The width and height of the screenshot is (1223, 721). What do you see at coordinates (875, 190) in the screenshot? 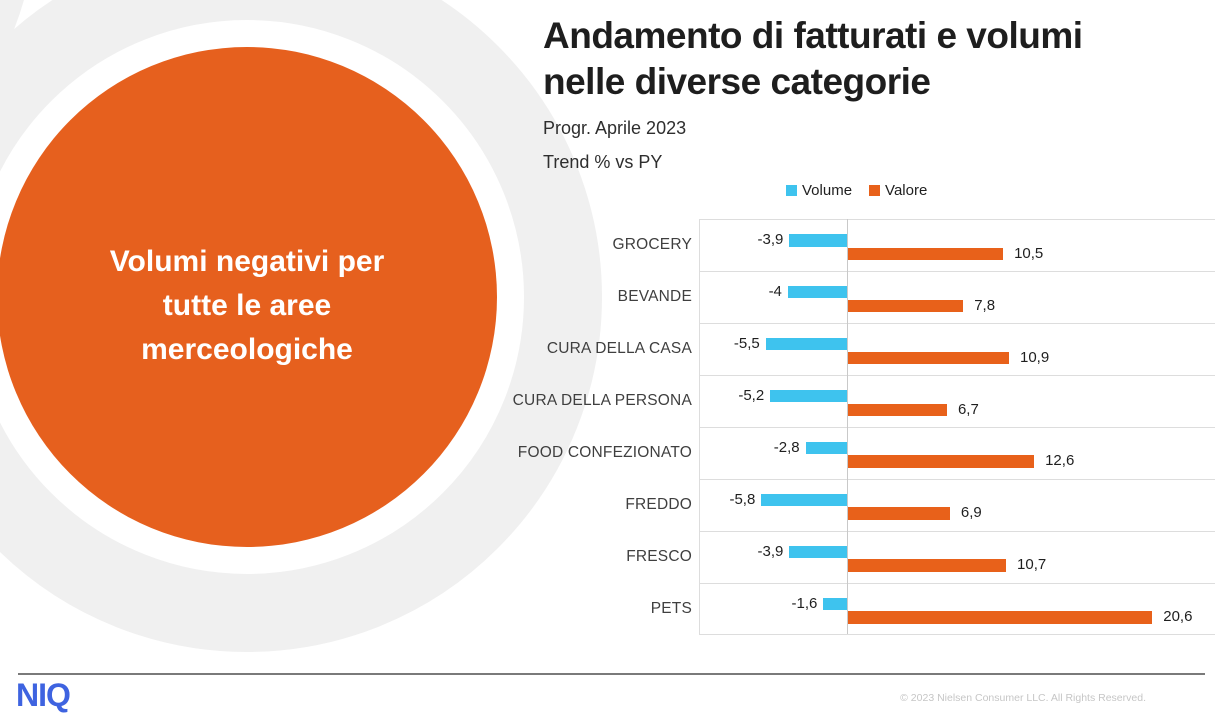
I see `valore-legend-swatch` at bounding box center [875, 190].